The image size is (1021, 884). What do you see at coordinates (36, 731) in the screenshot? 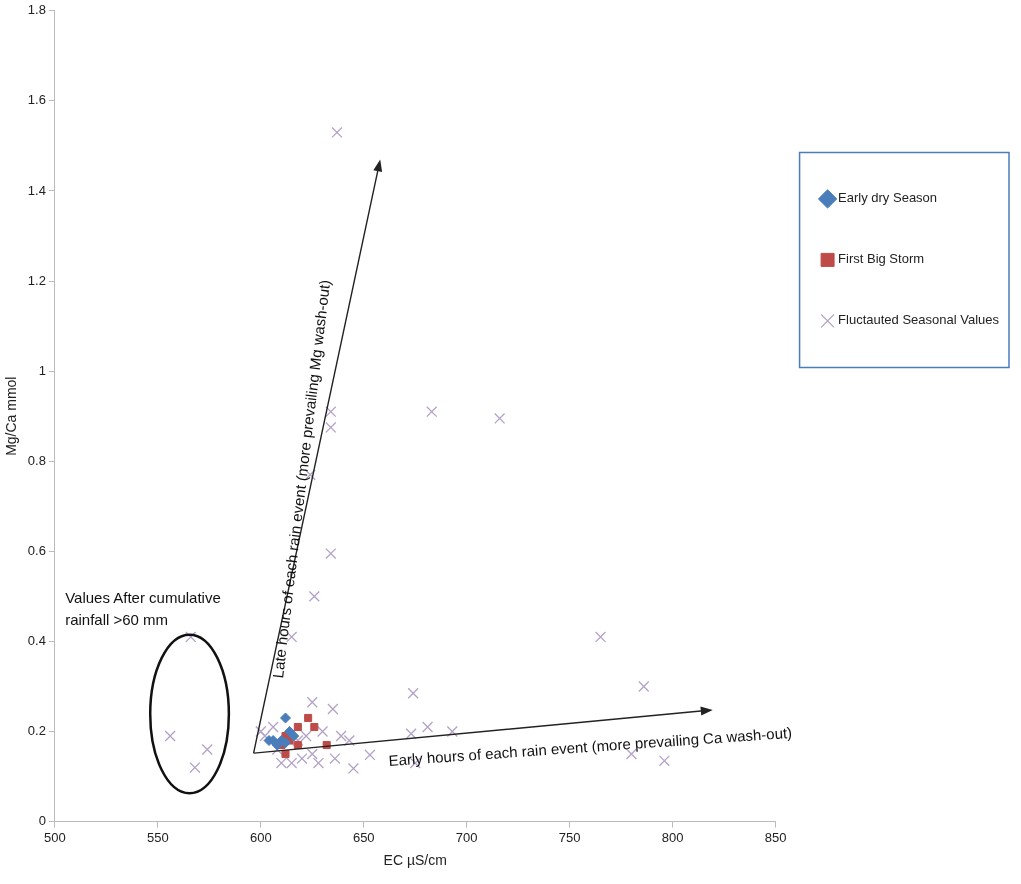
I see `y-tick-label: 0.2` at bounding box center [36, 731].